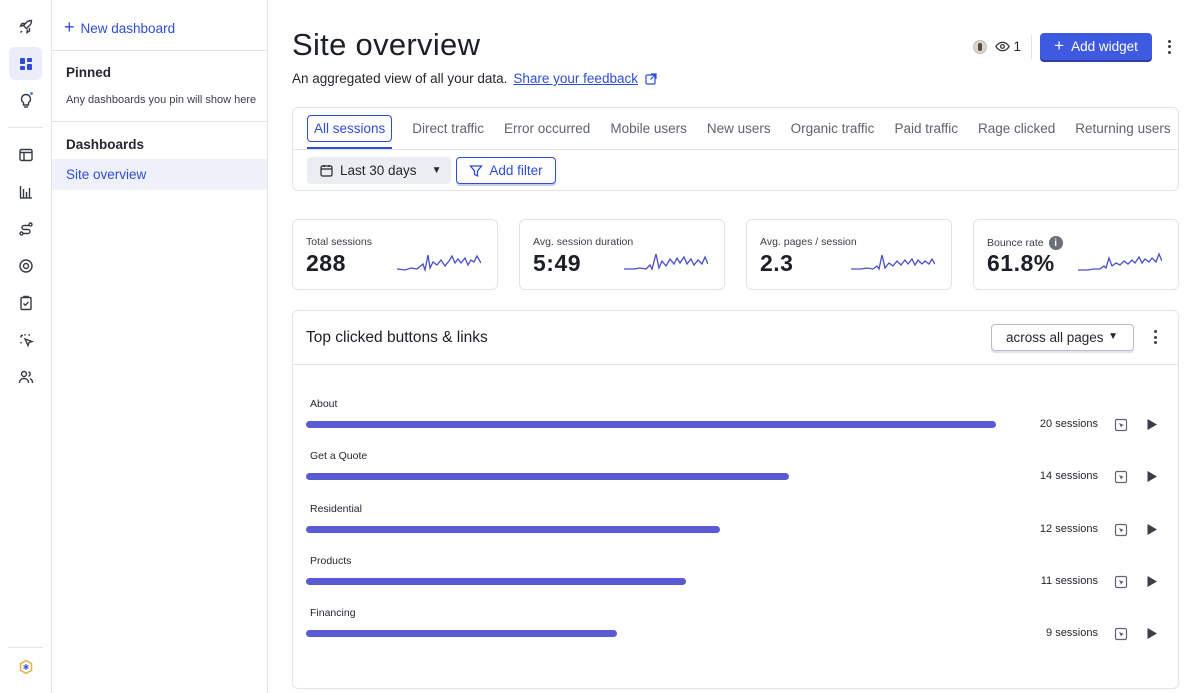 This screenshot has height=693, width=1200. I want to click on list-item: Financing 9 sessions, so click(735, 633).